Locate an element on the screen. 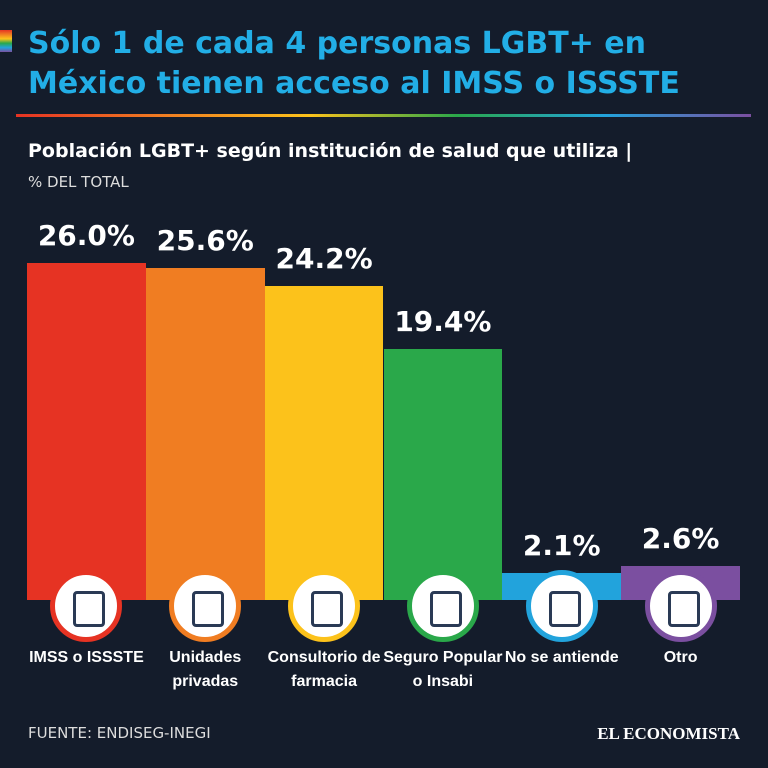 The image size is (768, 768). value-label: 24.2% is located at coordinates (324, 259).